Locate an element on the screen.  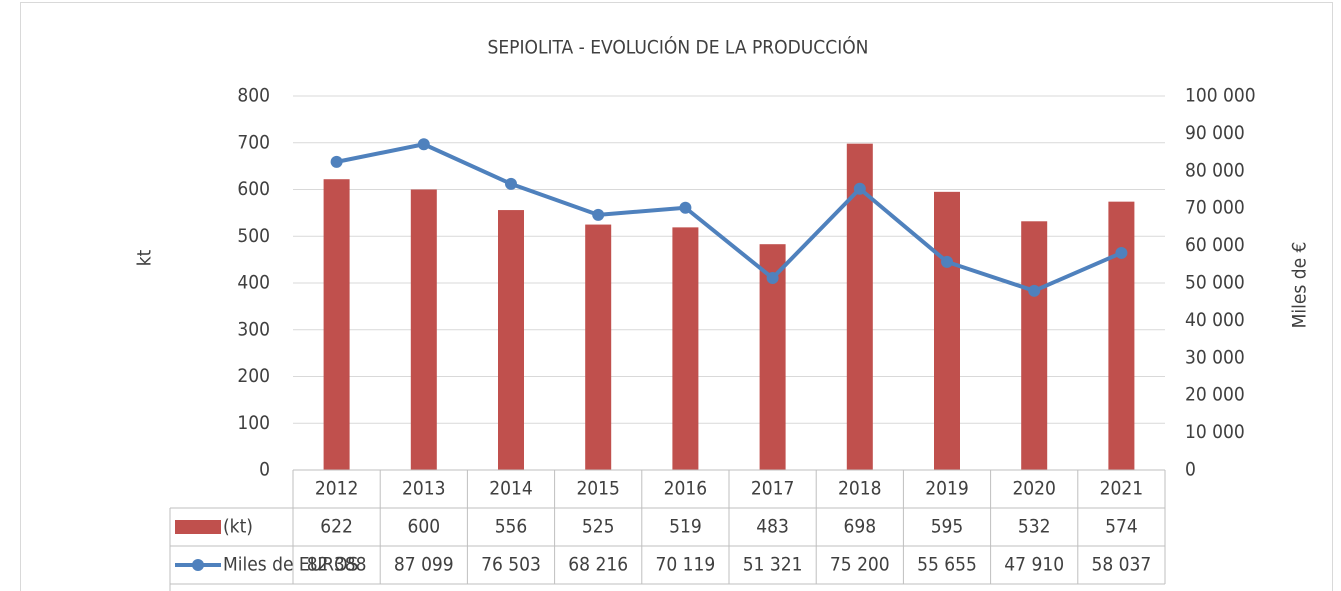
table-value: 76 503 is located at coordinates (511, 565).